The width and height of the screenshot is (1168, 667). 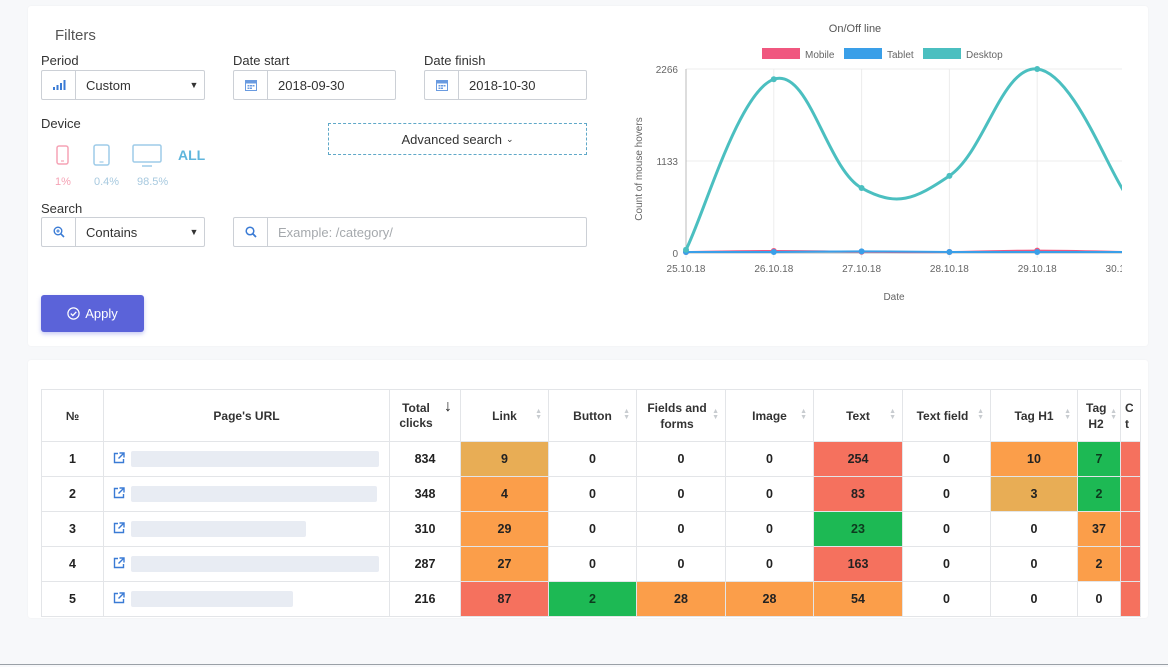 What do you see at coordinates (448, 406) in the screenshot?
I see `sort-desc-icon: ↓` at bounding box center [448, 406].